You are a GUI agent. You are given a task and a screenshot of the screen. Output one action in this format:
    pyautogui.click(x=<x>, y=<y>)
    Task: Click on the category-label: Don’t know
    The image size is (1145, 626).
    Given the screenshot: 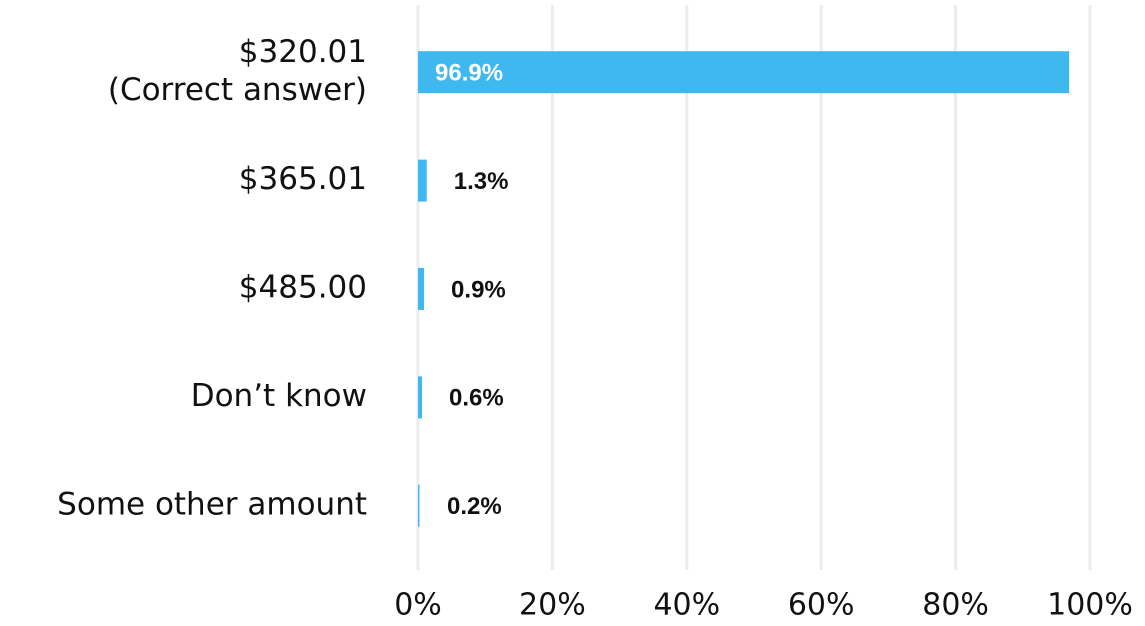 What is the action you would take?
    pyautogui.click(x=279, y=396)
    